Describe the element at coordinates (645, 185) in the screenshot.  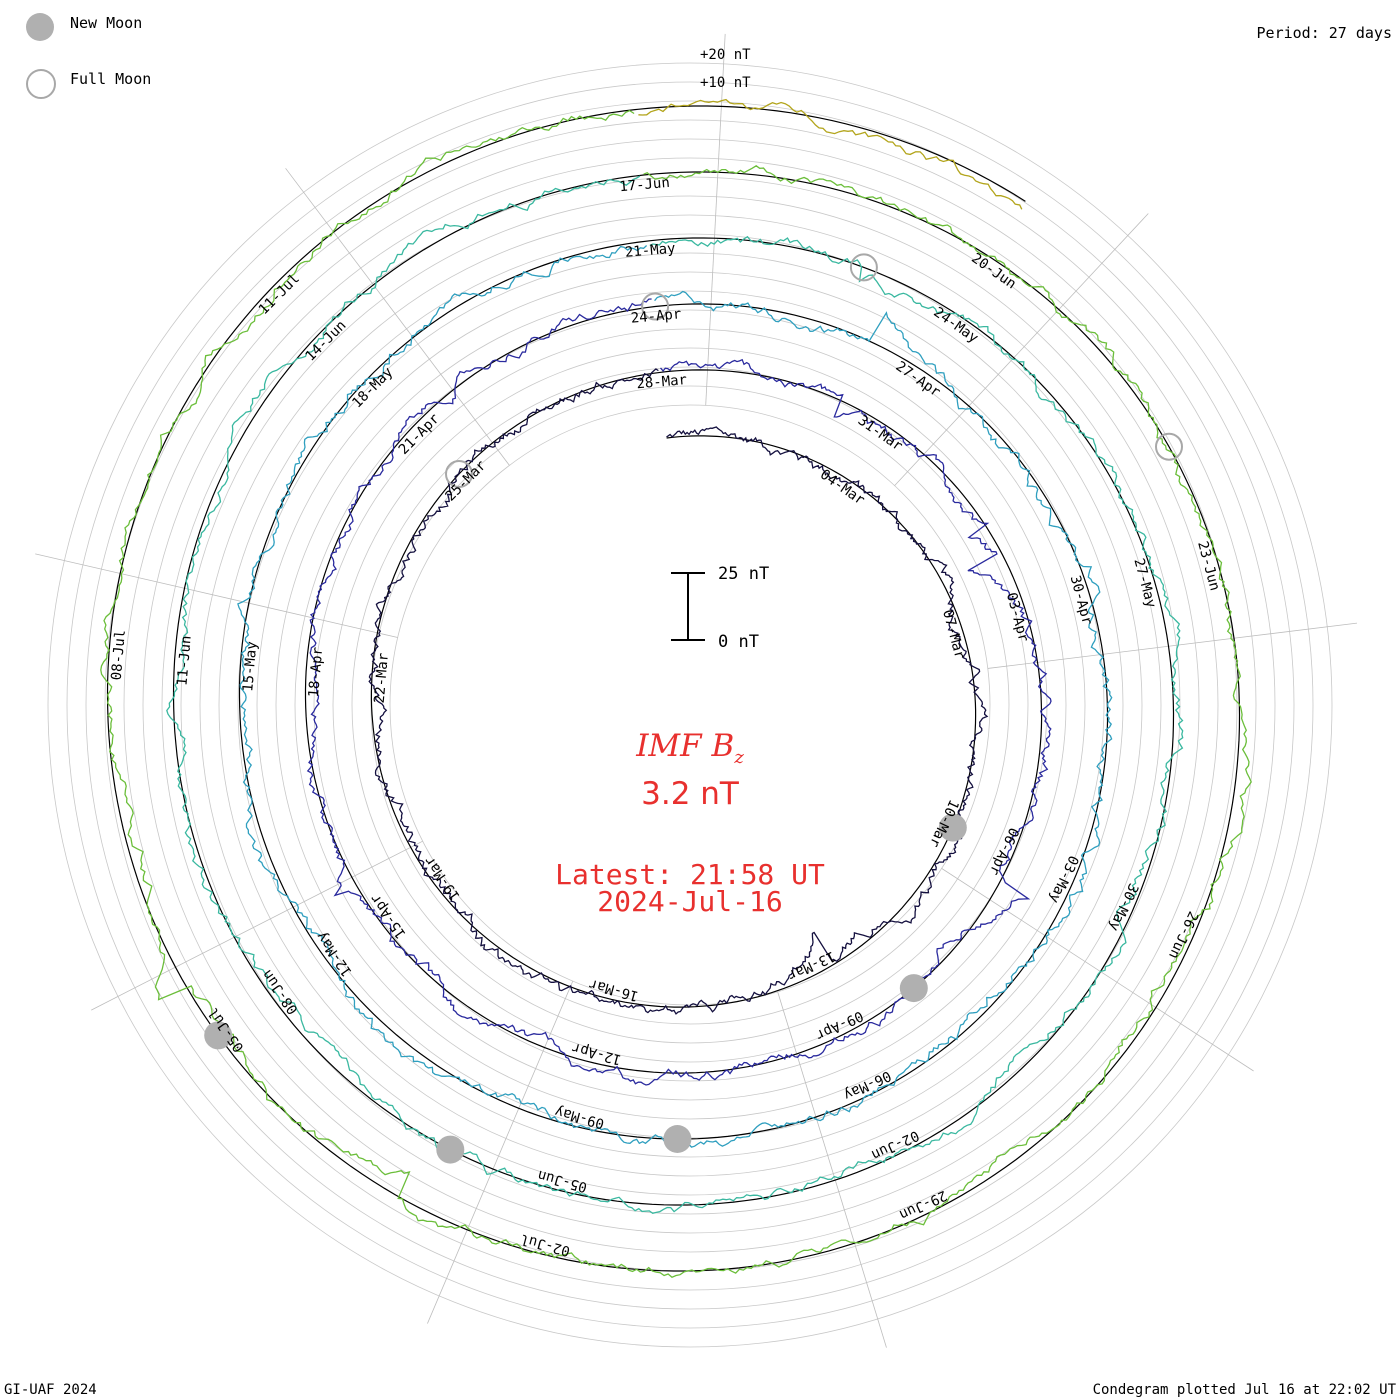
I see `date-label: 17-Jun` at that location.